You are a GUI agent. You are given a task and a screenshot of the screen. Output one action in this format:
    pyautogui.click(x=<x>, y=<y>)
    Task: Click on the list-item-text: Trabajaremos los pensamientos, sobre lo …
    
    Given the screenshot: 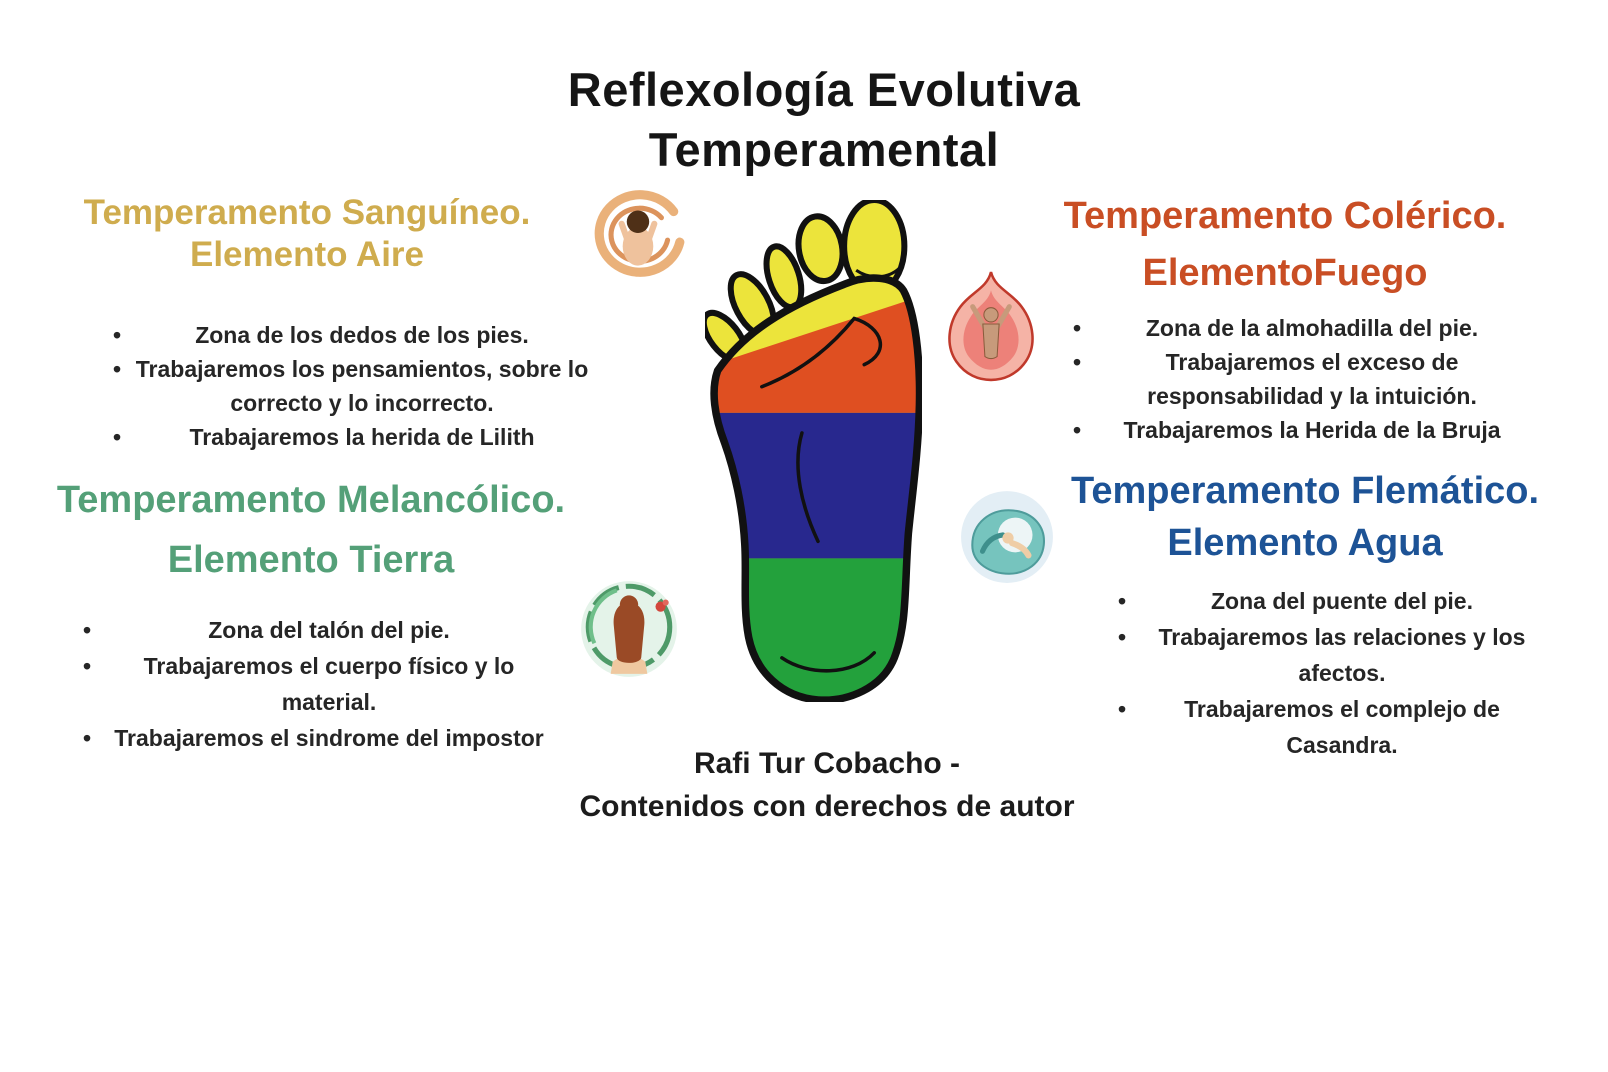 What is the action you would take?
    pyautogui.click(x=362, y=386)
    